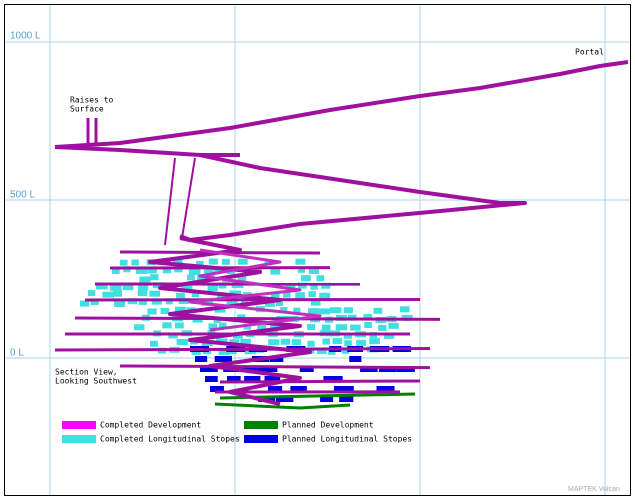  Describe the element at coordinates (170, 439) in the screenshot. I see `legend-label: Completed Longitudinal Stopes` at that location.